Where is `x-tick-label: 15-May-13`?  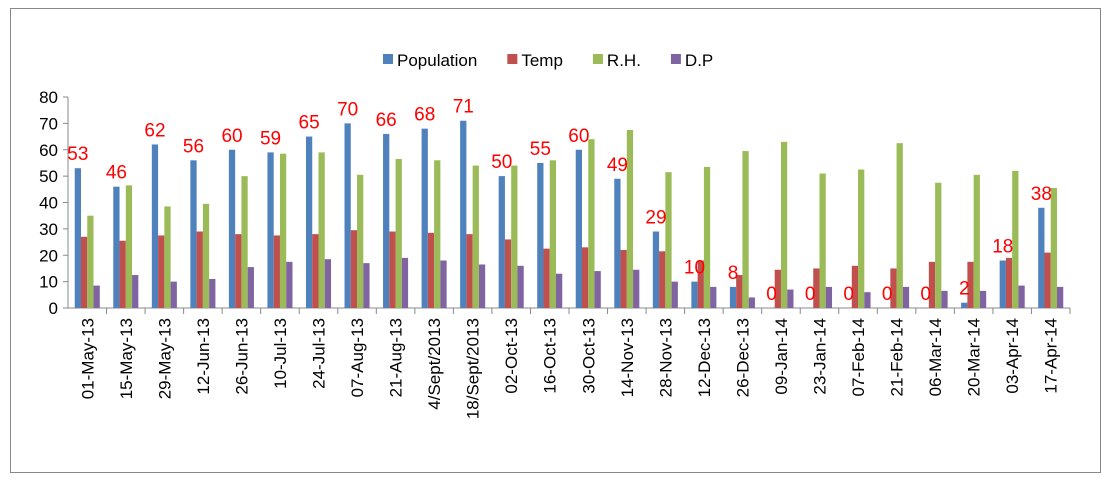 x-tick-label: 15-May-13 is located at coordinates (126, 358).